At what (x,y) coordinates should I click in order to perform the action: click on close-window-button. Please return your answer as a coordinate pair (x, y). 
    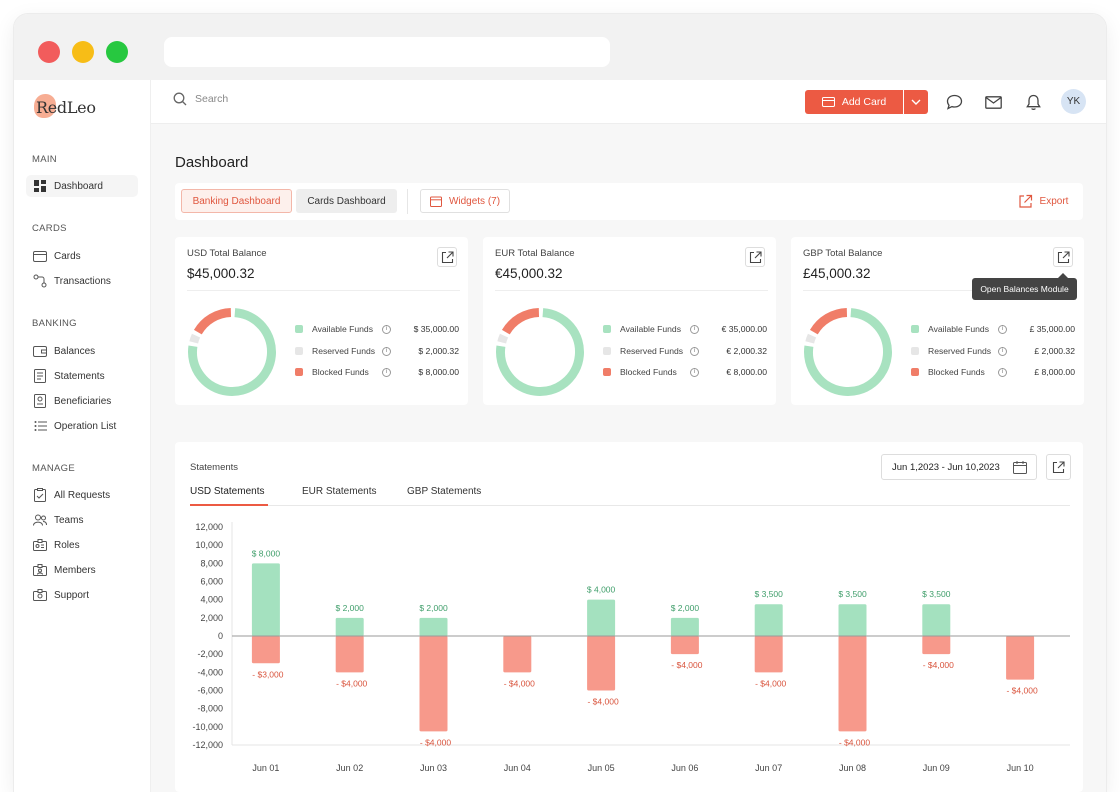
    Looking at the image, I should click on (49, 52).